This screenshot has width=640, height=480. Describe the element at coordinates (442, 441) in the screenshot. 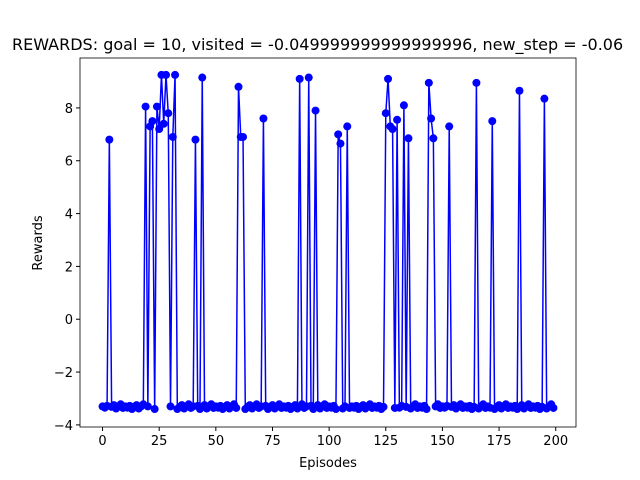

I see `x-tick-label: 150` at that location.